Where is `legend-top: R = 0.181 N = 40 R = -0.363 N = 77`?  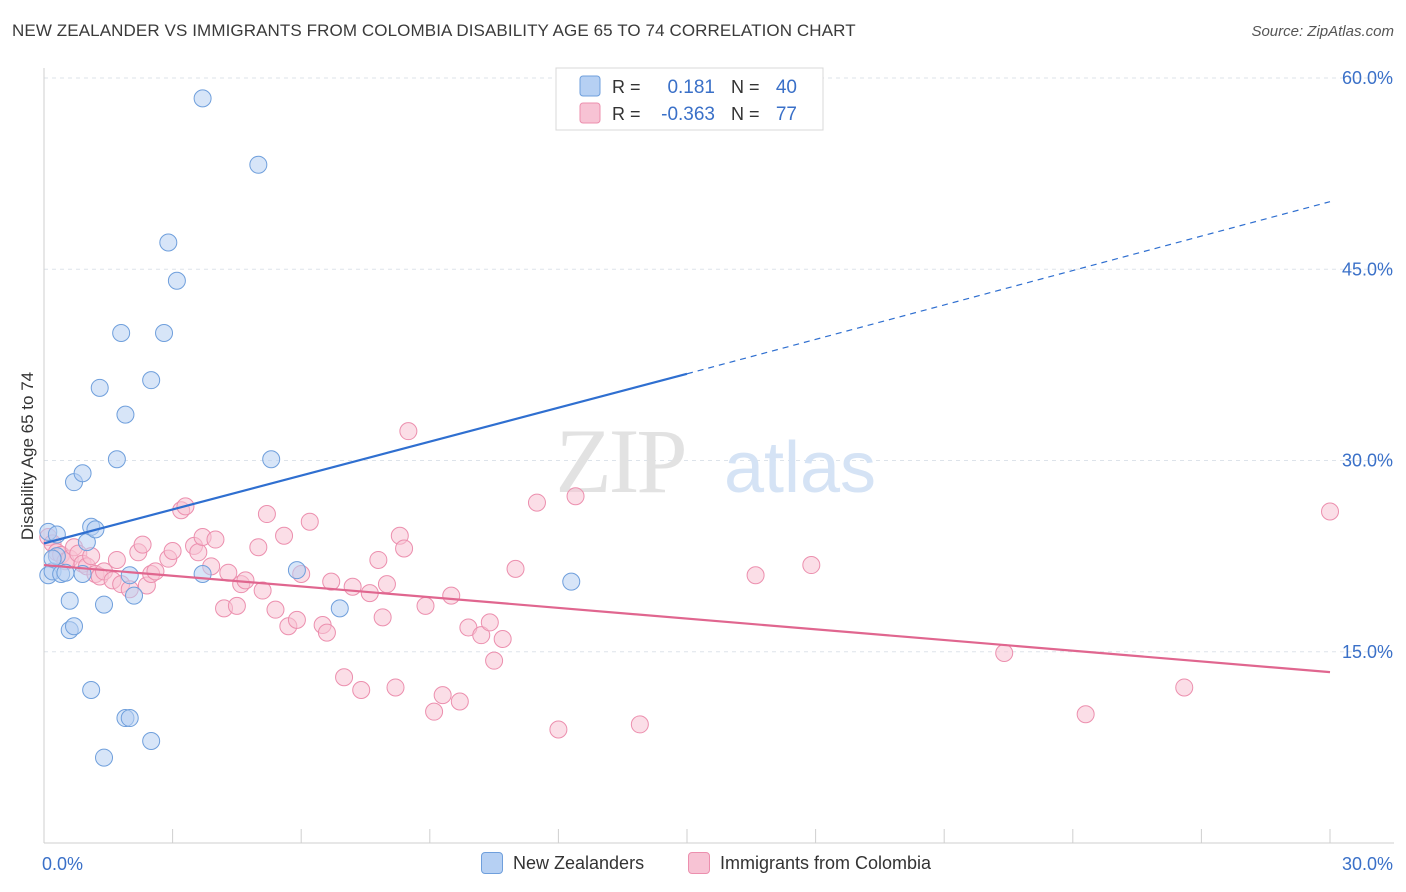
legend-top: R = 0.181 N = 40 R = -0.363 N = 77 is located at coordinates (689, 99).